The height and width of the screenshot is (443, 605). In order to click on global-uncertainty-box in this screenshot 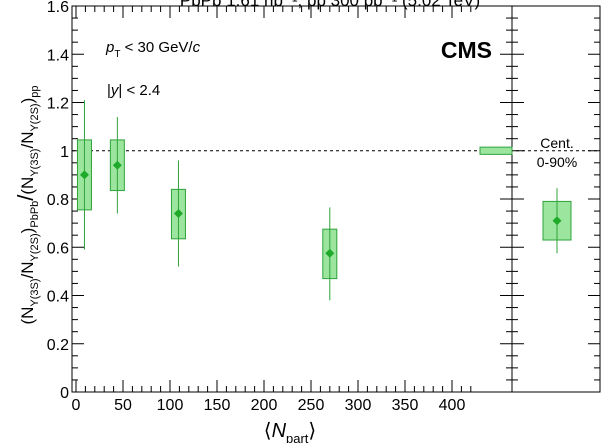, I will do `click(496, 150)`.